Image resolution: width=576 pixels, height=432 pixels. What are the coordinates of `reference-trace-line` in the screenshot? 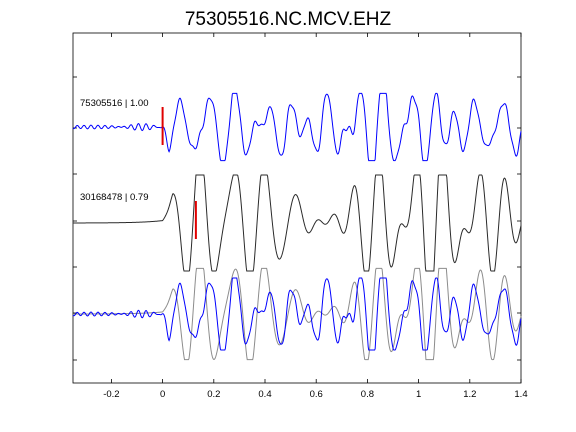 It's located at (297, 127).